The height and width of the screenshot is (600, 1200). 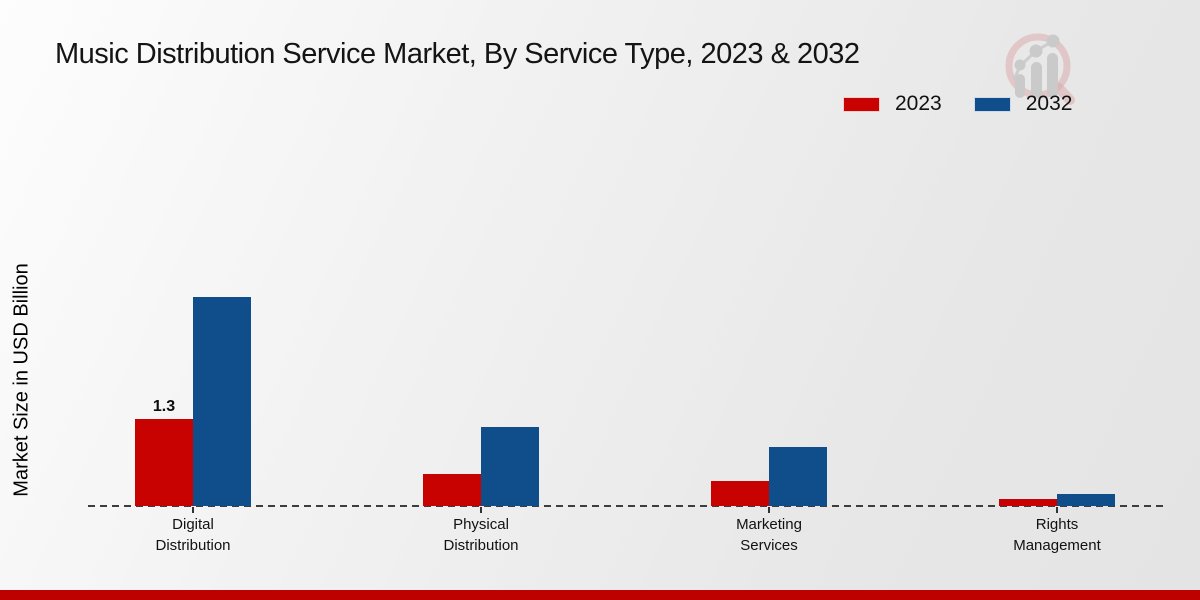 What do you see at coordinates (164, 462) in the screenshot?
I see `bar-2023-digital-distribution` at bounding box center [164, 462].